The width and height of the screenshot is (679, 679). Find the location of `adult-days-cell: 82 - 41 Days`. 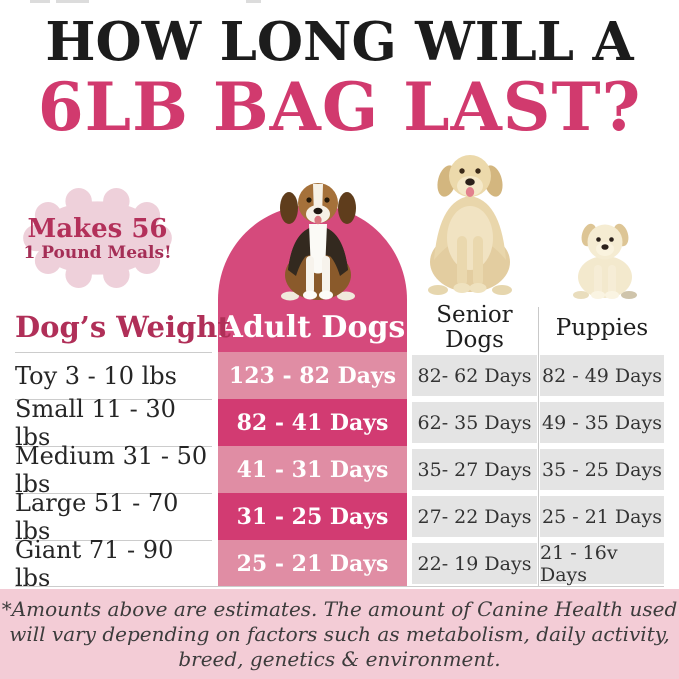

adult-days-cell: 82 - 41 Days is located at coordinates (312, 422).